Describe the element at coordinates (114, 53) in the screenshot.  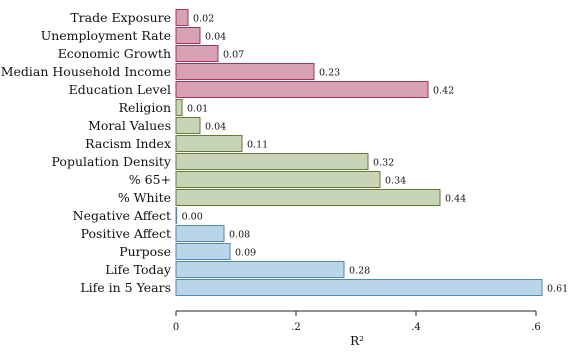
I see `category-label: Economic Growth` at that location.